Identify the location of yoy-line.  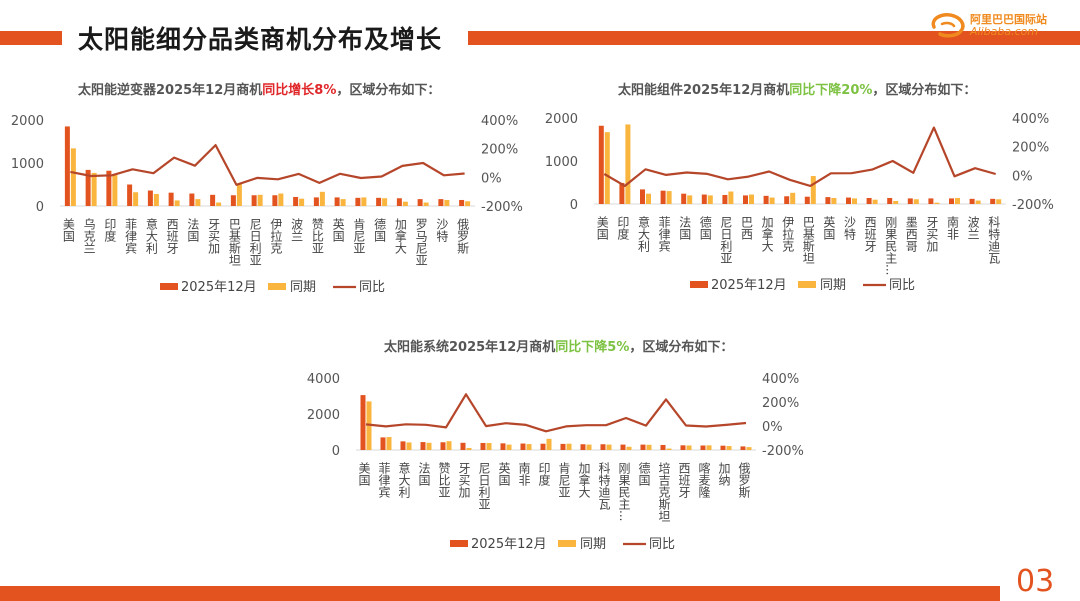
(556, 413).